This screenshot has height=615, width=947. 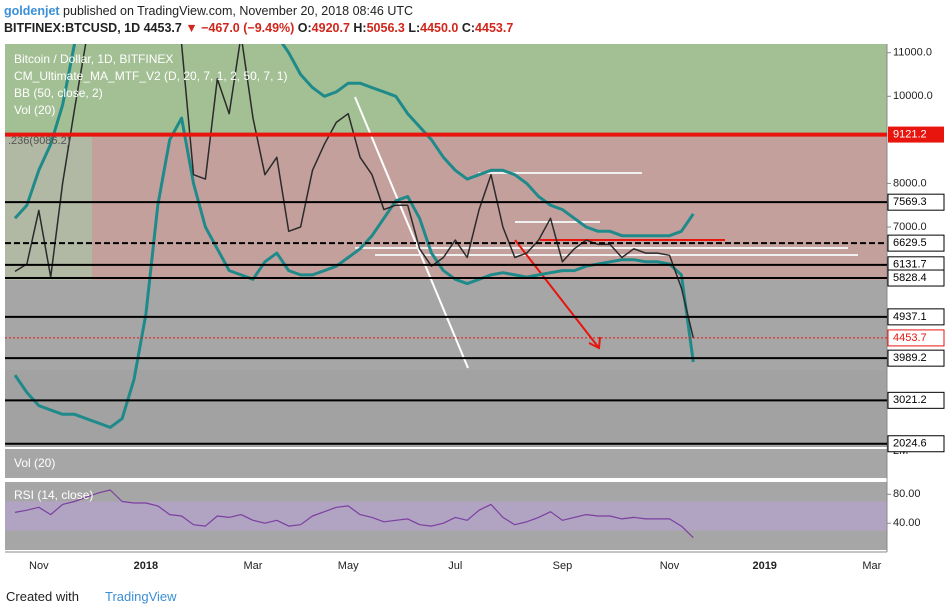 What do you see at coordinates (34, 463) in the screenshot?
I see `volume-title: Vol (20)` at bounding box center [34, 463].